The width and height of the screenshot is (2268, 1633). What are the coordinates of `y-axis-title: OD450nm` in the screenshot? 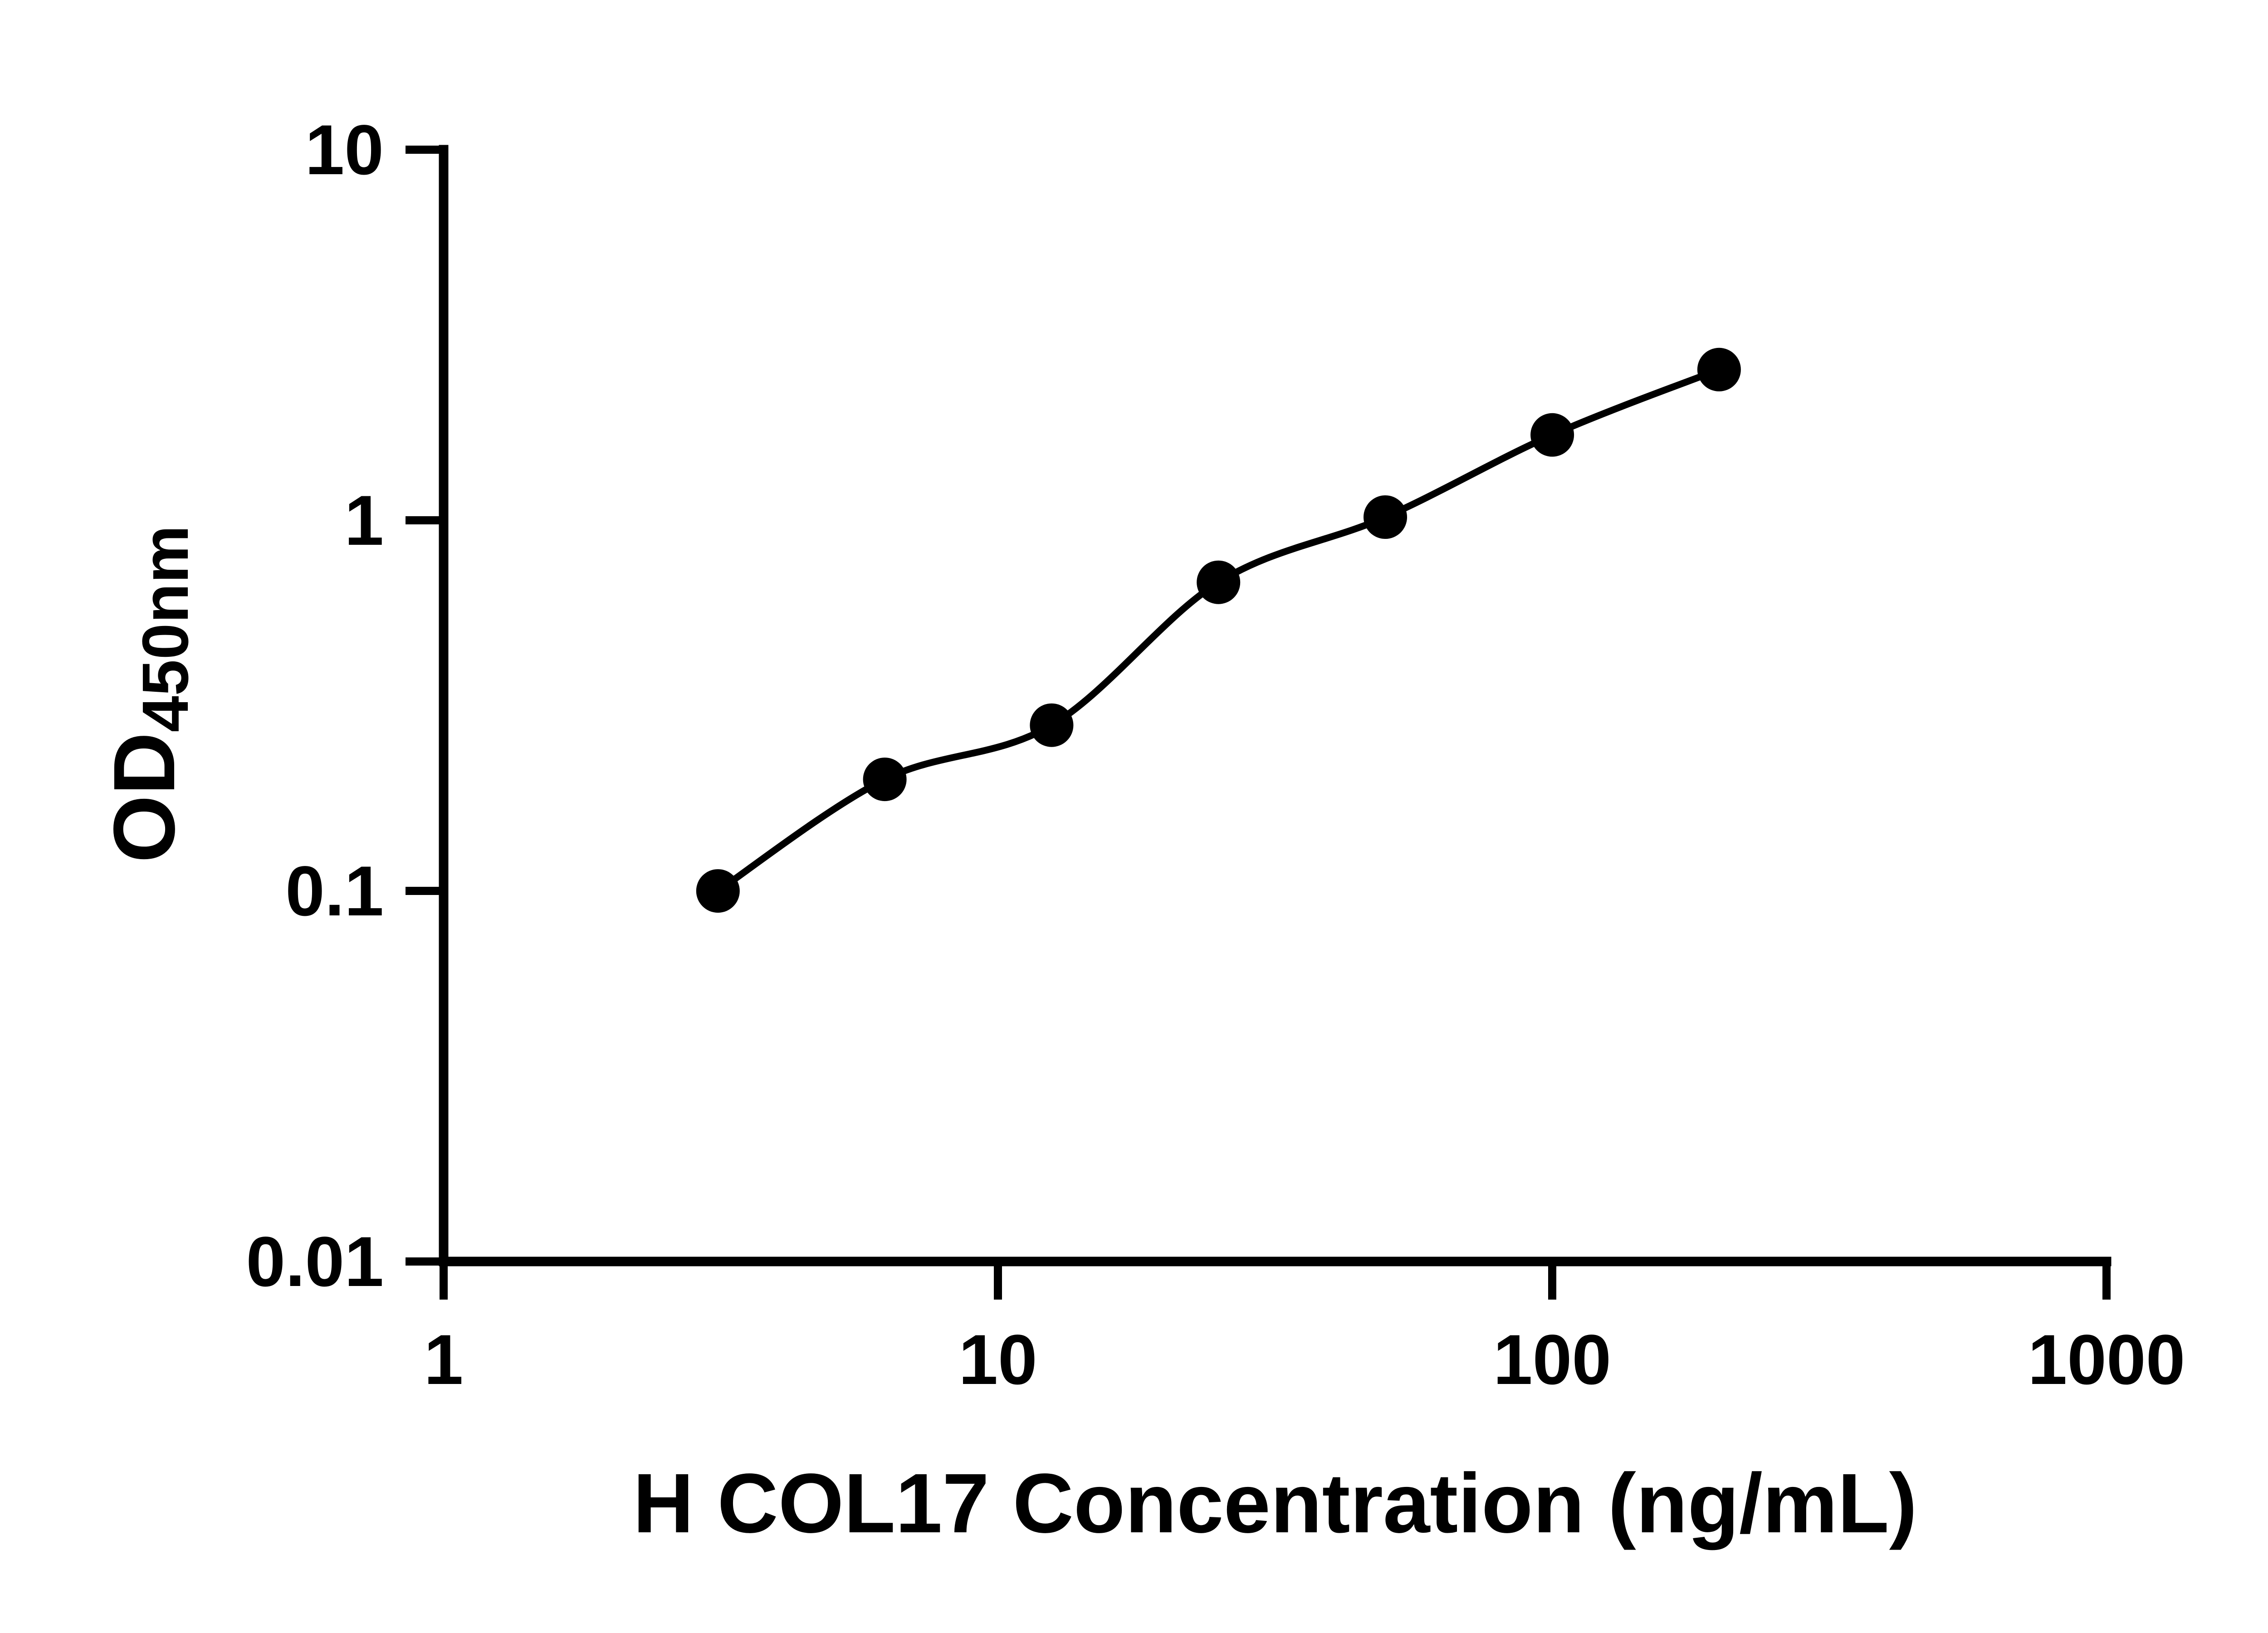 It's located at (148, 694).